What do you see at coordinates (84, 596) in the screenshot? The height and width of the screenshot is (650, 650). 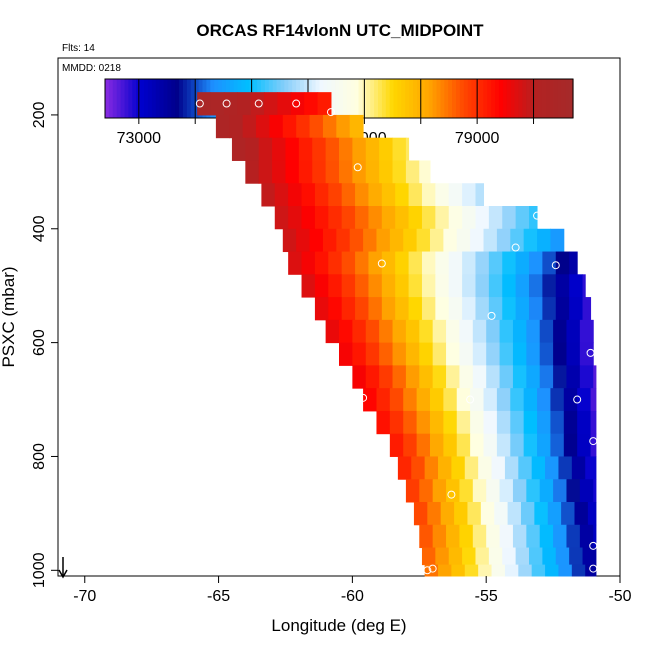 I see `x-tick-label: -70` at bounding box center [84, 596].